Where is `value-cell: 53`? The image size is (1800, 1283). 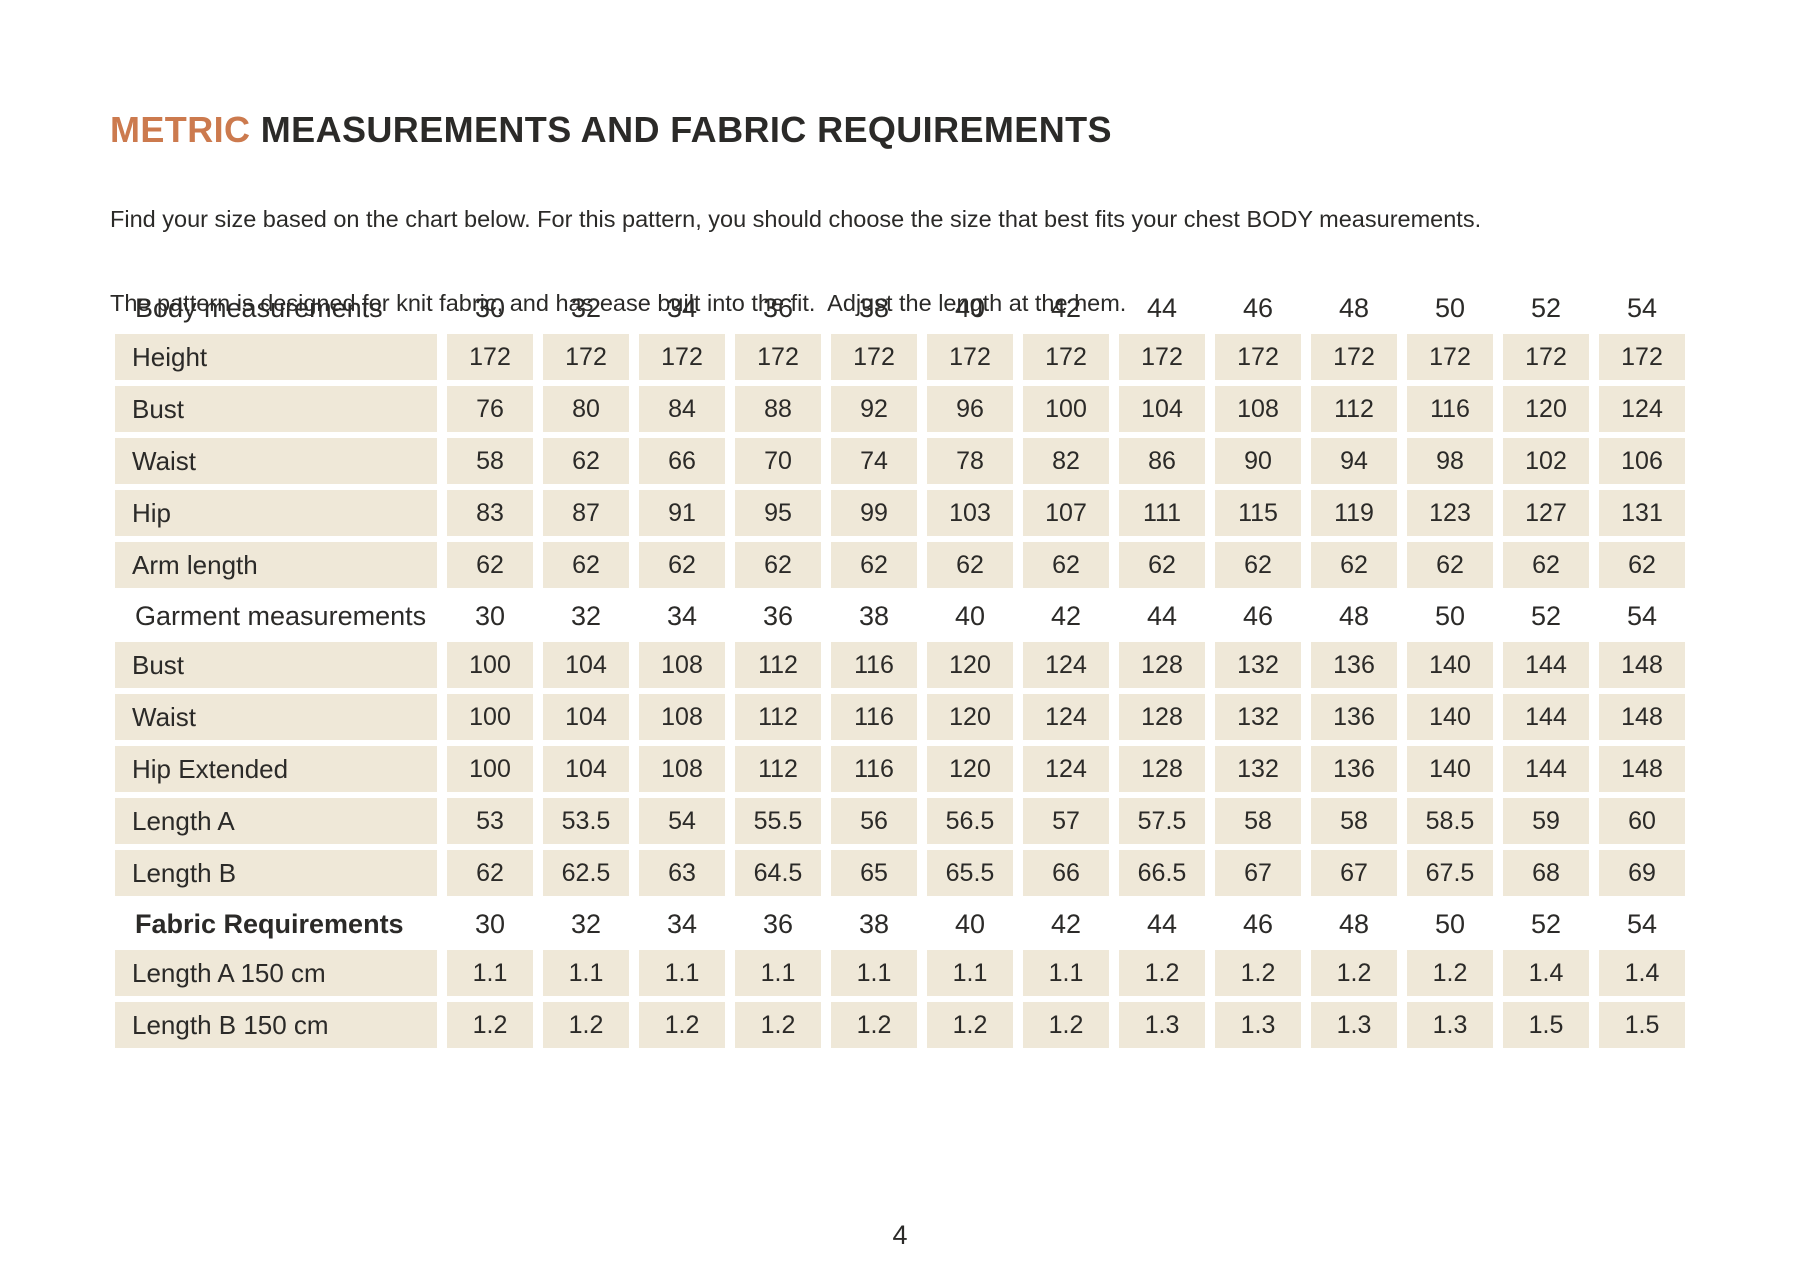
value-cell: 53 is located at coordinates (490, 821).